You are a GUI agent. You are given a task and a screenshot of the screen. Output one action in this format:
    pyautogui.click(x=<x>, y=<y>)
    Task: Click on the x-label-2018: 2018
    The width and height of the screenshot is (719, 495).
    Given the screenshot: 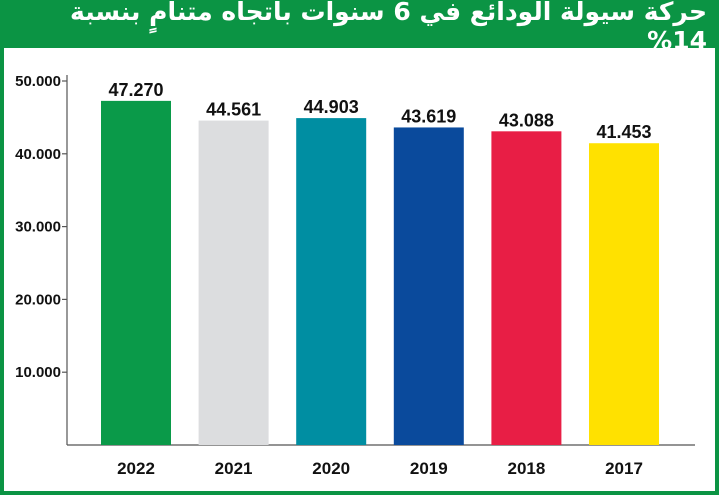 What is the action you would take?
    pyautogui.click(x=526, y=468)
    